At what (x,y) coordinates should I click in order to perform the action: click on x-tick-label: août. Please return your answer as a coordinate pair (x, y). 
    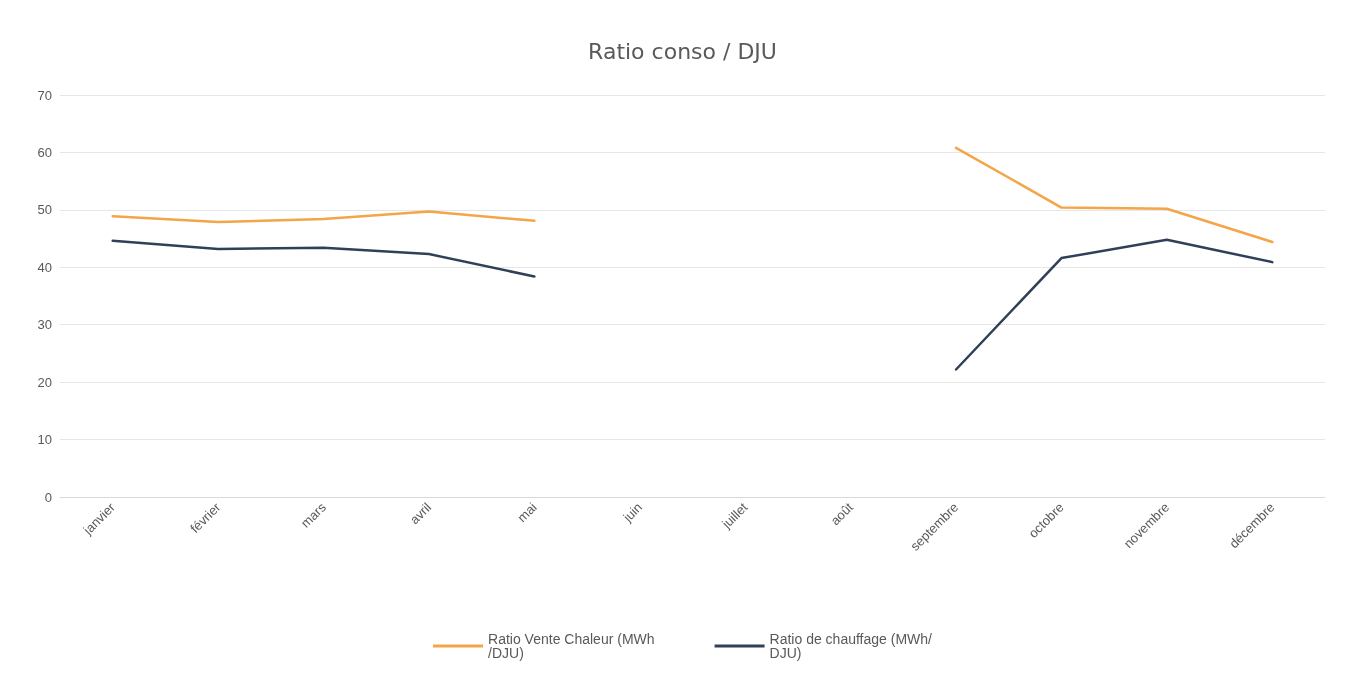
    Looking at the image, I should click on (842, 514).